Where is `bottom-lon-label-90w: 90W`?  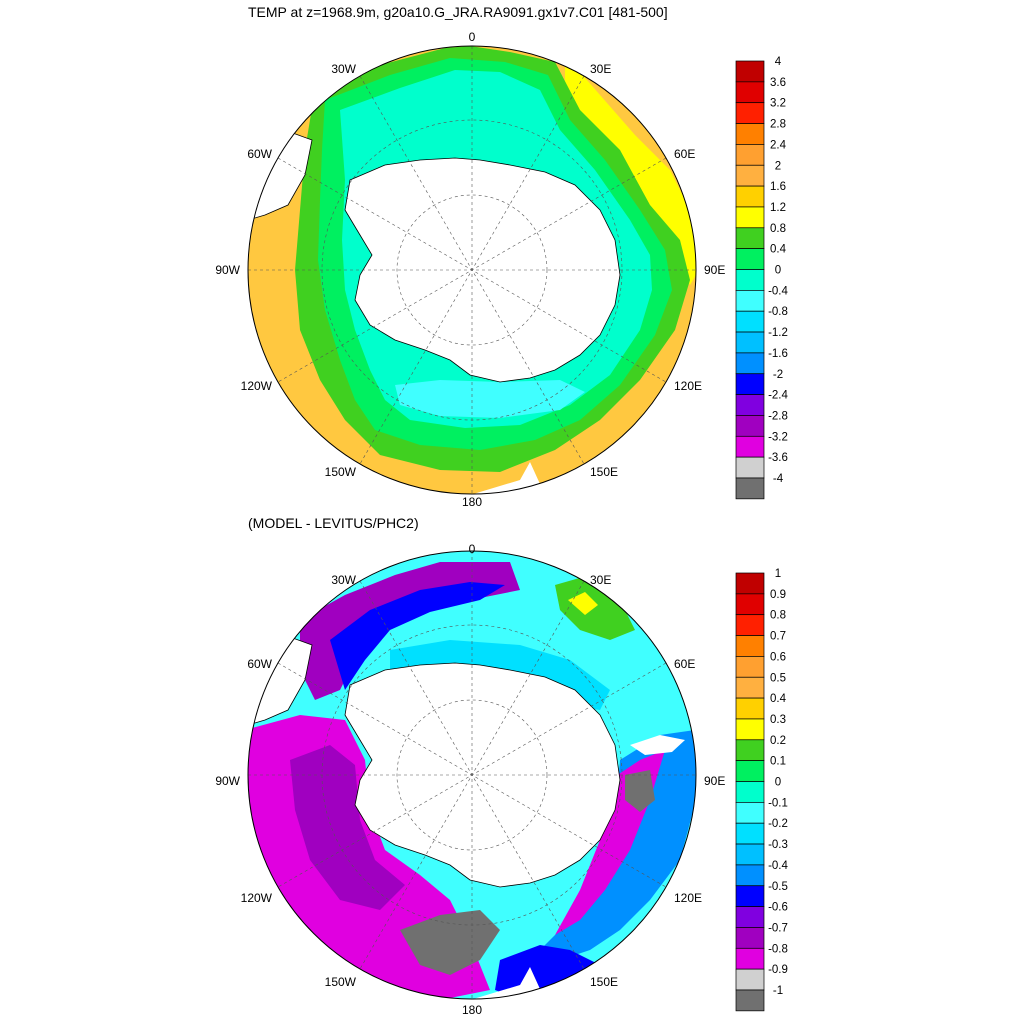 bottom-lon-label-90w: 90W is located at coordinates (227, 781).